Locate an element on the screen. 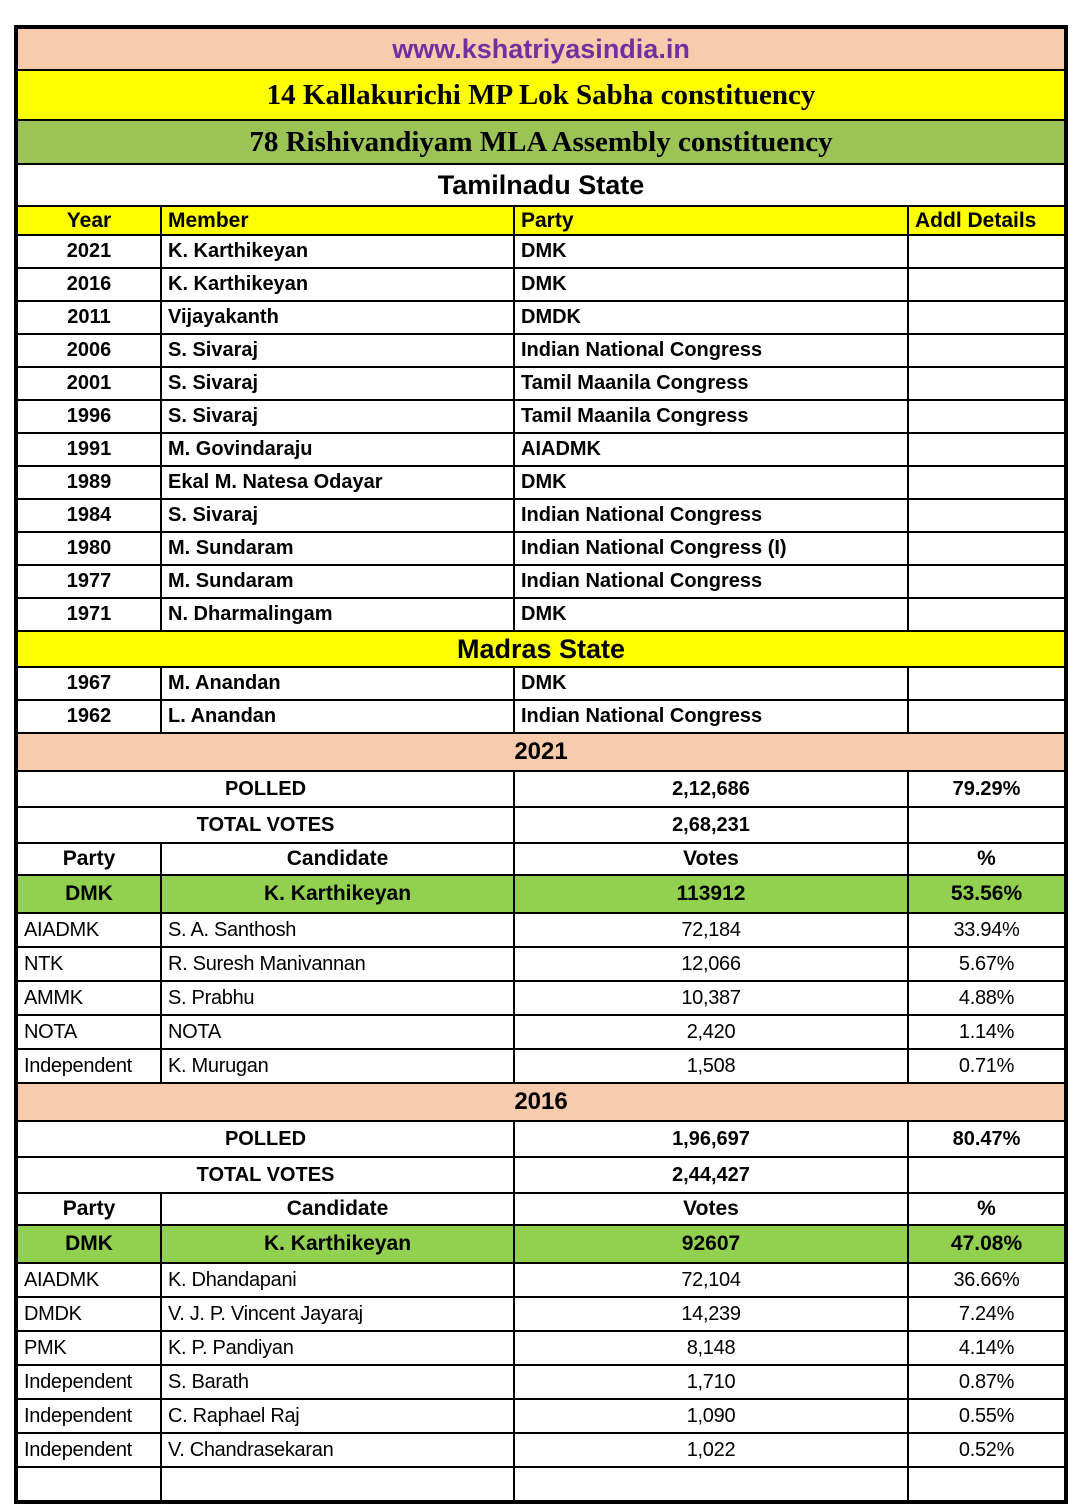  votes-cell: 12,066 is located at coordinates (711, 964).